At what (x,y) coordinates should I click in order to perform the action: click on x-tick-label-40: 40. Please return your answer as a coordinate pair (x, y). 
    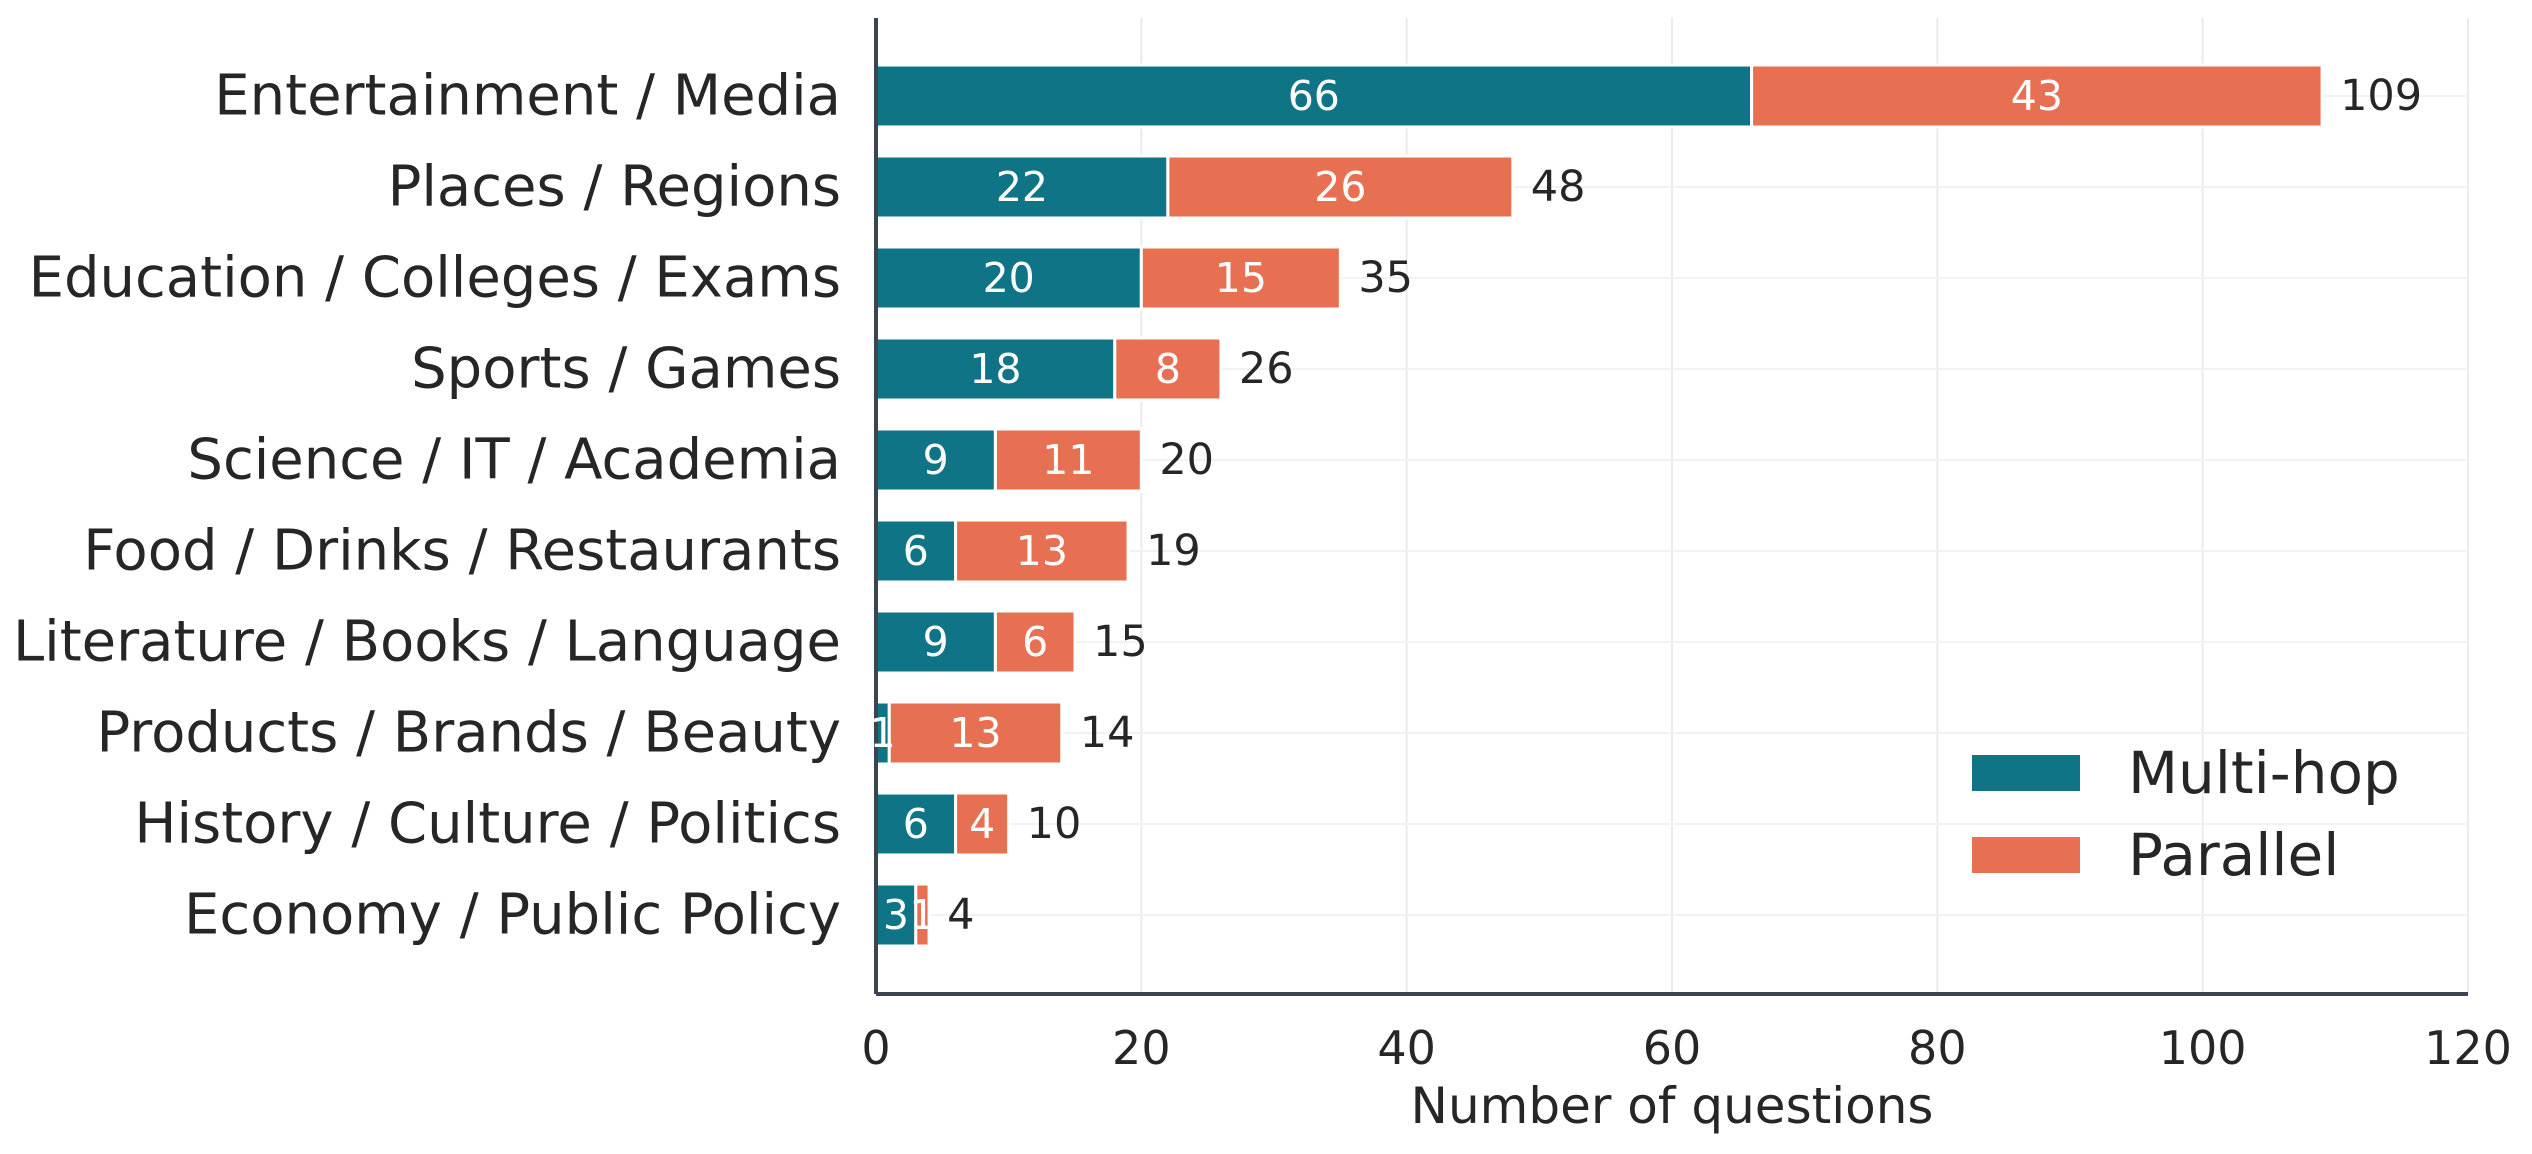
    Looking at the image, I should click on (1406, 1048).